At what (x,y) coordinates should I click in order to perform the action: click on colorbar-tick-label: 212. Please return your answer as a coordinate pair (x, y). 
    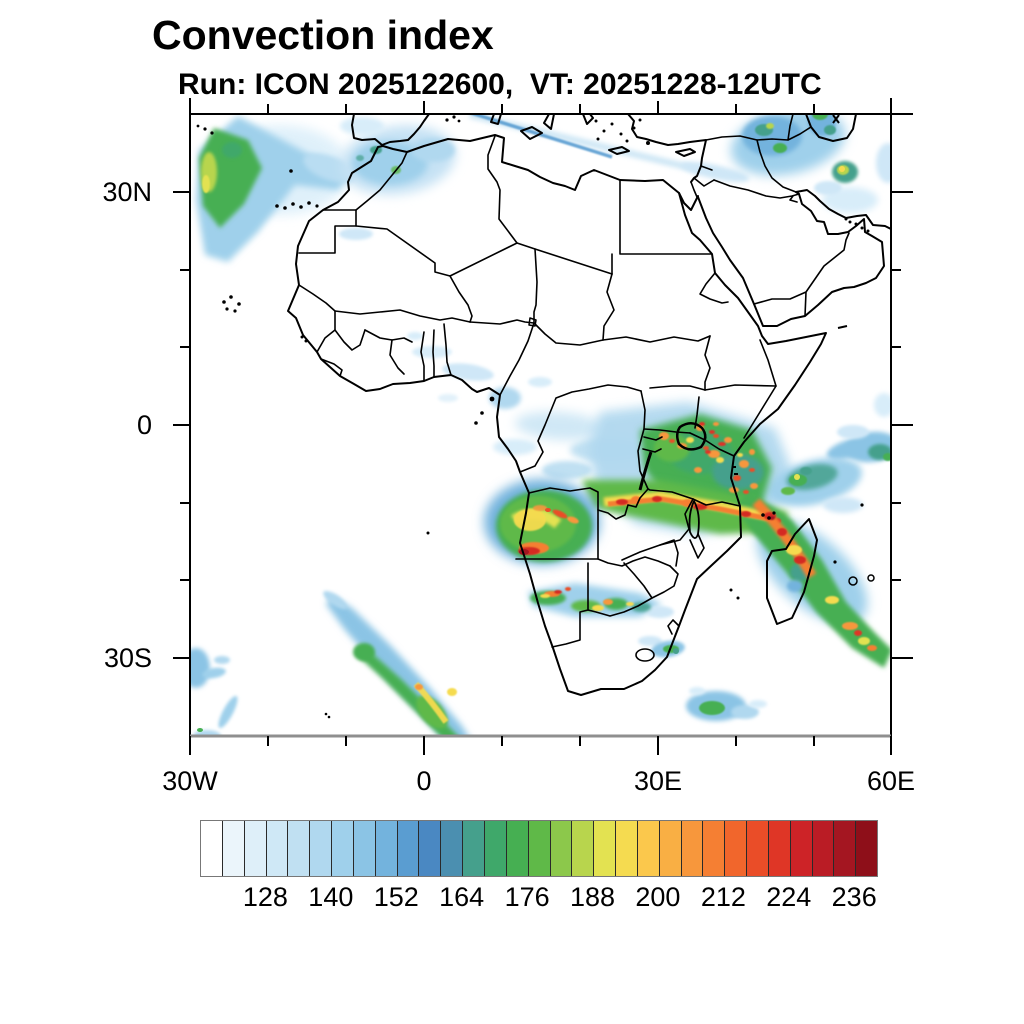
    Looking at the image, I should click on (723, 897).